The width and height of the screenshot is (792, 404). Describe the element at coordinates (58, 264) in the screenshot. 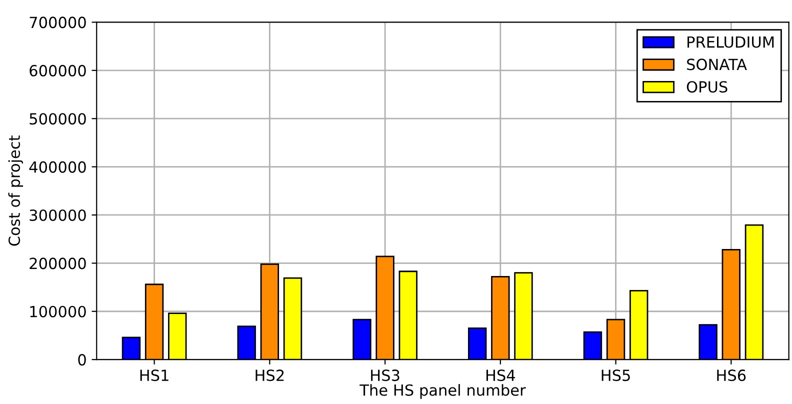

I see `y-tick-label: 200000` at that location.